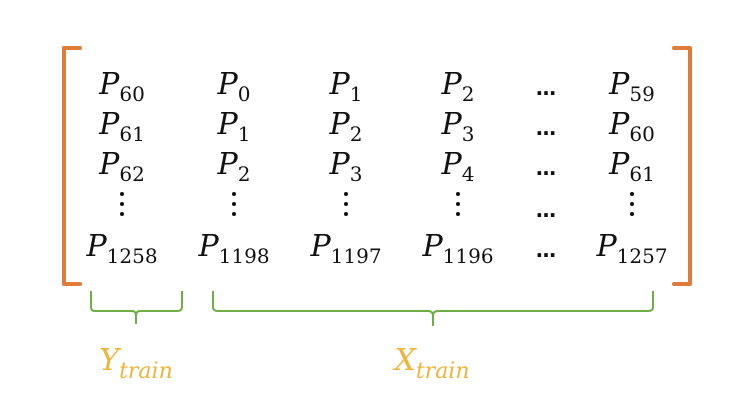  Describe the element at coordinates (432, 363) in the screenshot. I see `x-train-label: Xtrain` at that location.